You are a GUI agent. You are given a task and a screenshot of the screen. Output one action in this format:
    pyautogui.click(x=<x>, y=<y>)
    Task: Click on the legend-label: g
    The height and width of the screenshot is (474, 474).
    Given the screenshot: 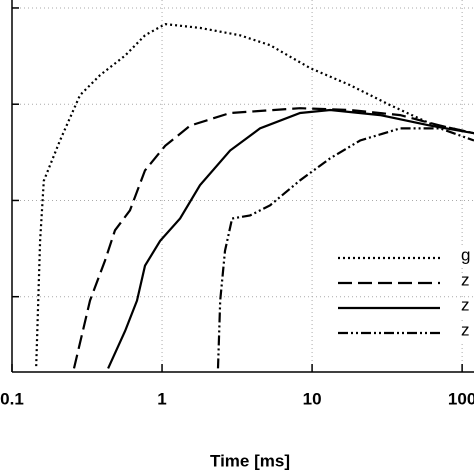 What is the action you would take?
    pyautogui.click(x=465, y=254)
    